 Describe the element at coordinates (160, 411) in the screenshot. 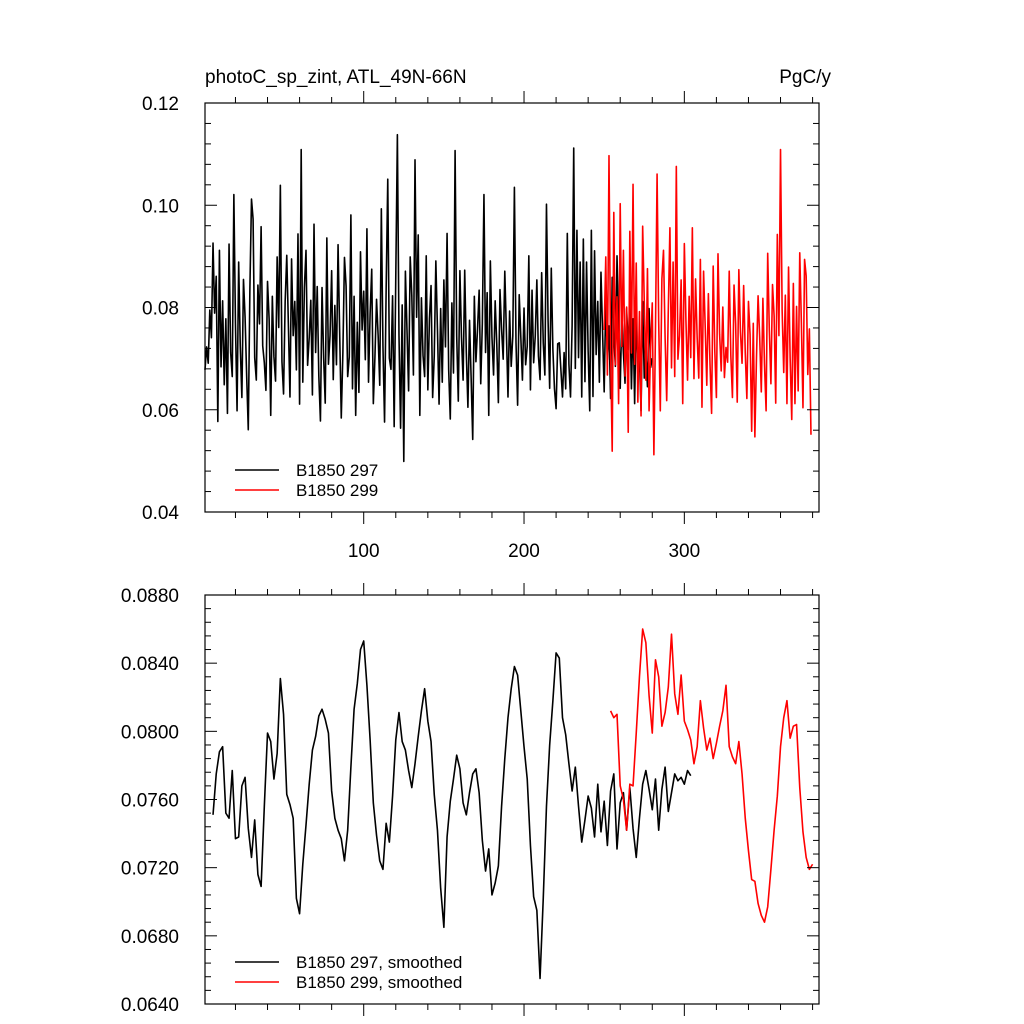

I see `y-tick-label: 0.06` at that location.